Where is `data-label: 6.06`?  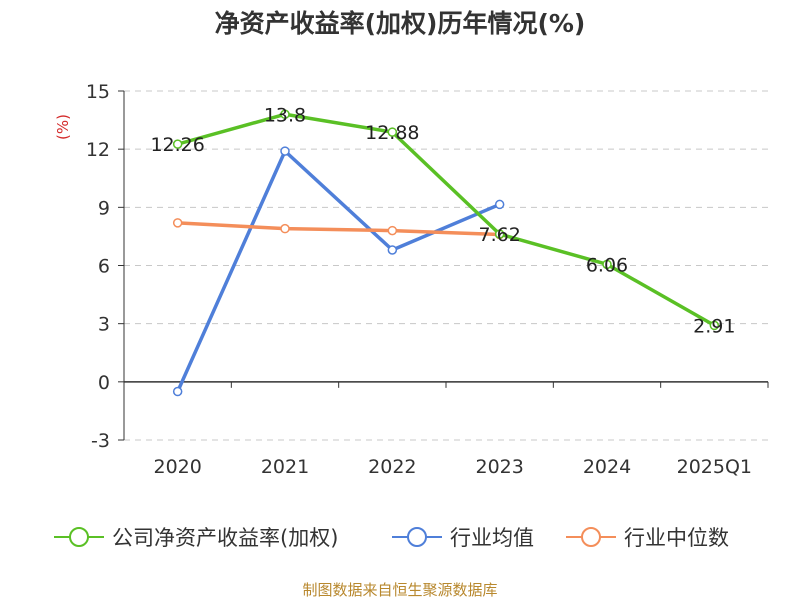
data-label: 6.06 is located at coordinates (607, 265).